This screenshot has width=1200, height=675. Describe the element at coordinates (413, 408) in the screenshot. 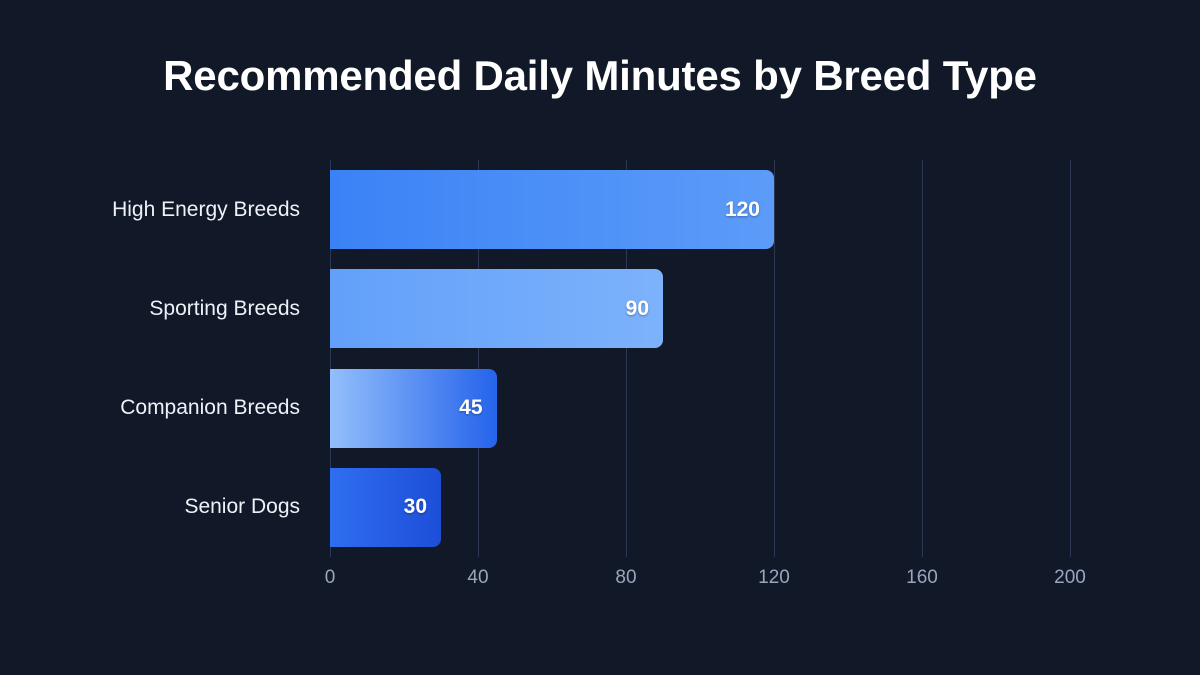

I see `bar: 45` at that location.